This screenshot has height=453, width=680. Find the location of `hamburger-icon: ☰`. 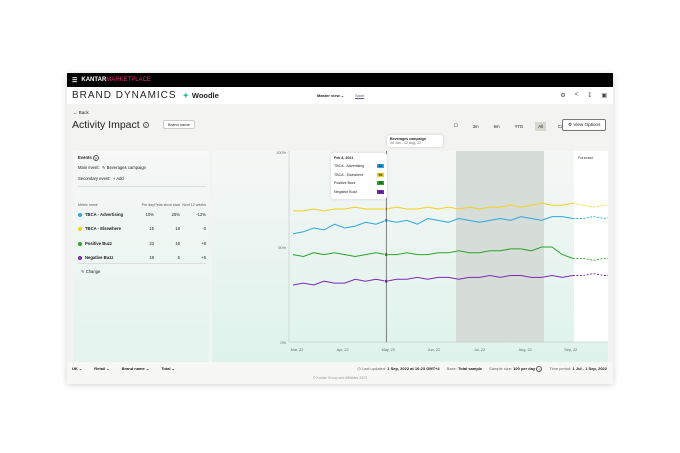

hamburger-icon: ☰ is located at coordinates (75, 80).